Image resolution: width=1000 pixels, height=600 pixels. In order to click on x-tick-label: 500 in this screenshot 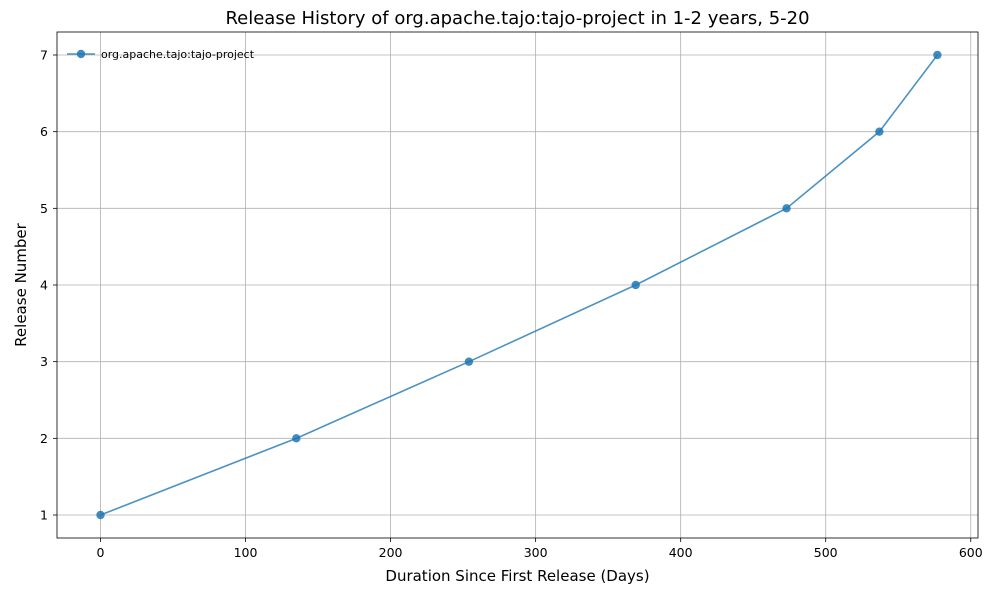, I will do `click(826, 552)`.